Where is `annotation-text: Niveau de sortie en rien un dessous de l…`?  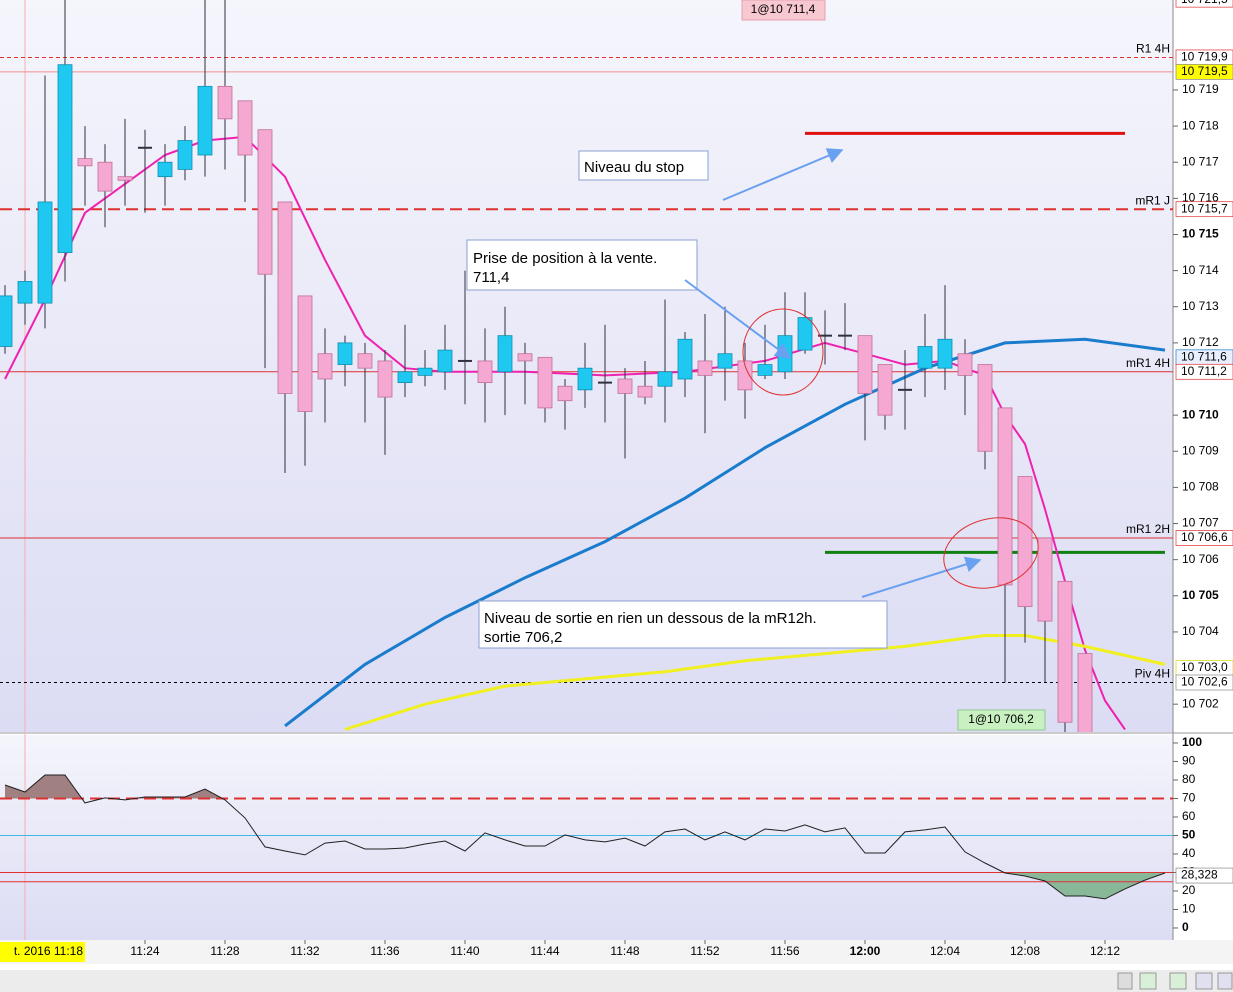
annotation-text: Niveau de sortie en rien un dessous de l… is located at coordinates (650, 618).